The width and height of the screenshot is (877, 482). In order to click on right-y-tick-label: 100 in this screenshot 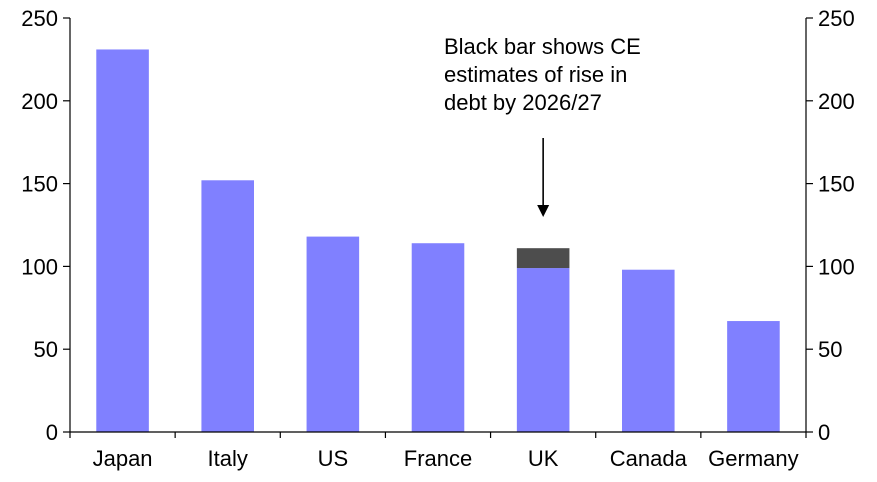, I will do `click(836, 266)`.